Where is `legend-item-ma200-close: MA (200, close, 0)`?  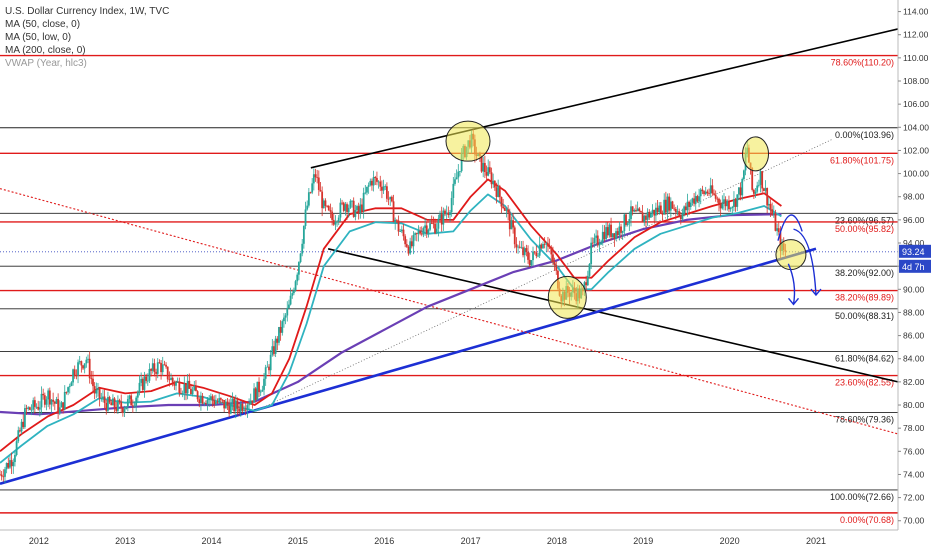 legend-item-ma200-close: MA (200, close, 0) is located at coordinates (45, 50).